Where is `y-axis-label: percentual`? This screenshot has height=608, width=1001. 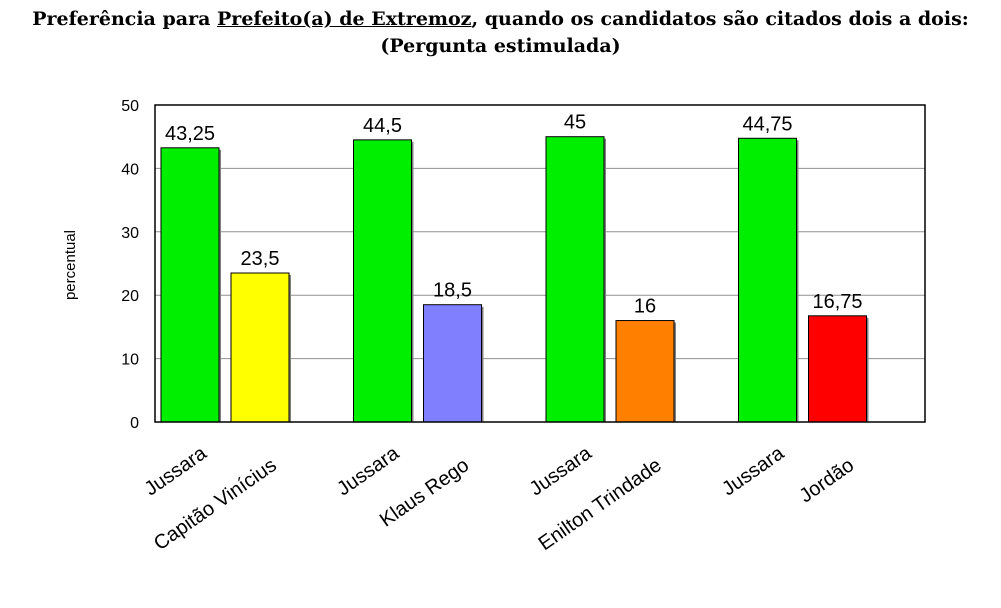
y-axis-label: percentual is located at coordinates (70, 265).